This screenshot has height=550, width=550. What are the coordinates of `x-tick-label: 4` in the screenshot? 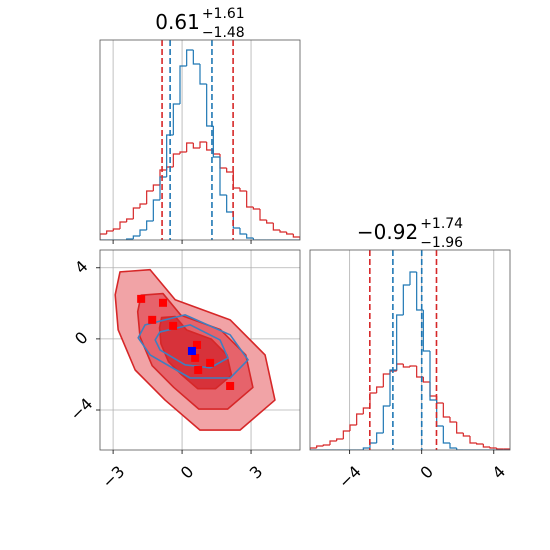 It's located at (498, 472).